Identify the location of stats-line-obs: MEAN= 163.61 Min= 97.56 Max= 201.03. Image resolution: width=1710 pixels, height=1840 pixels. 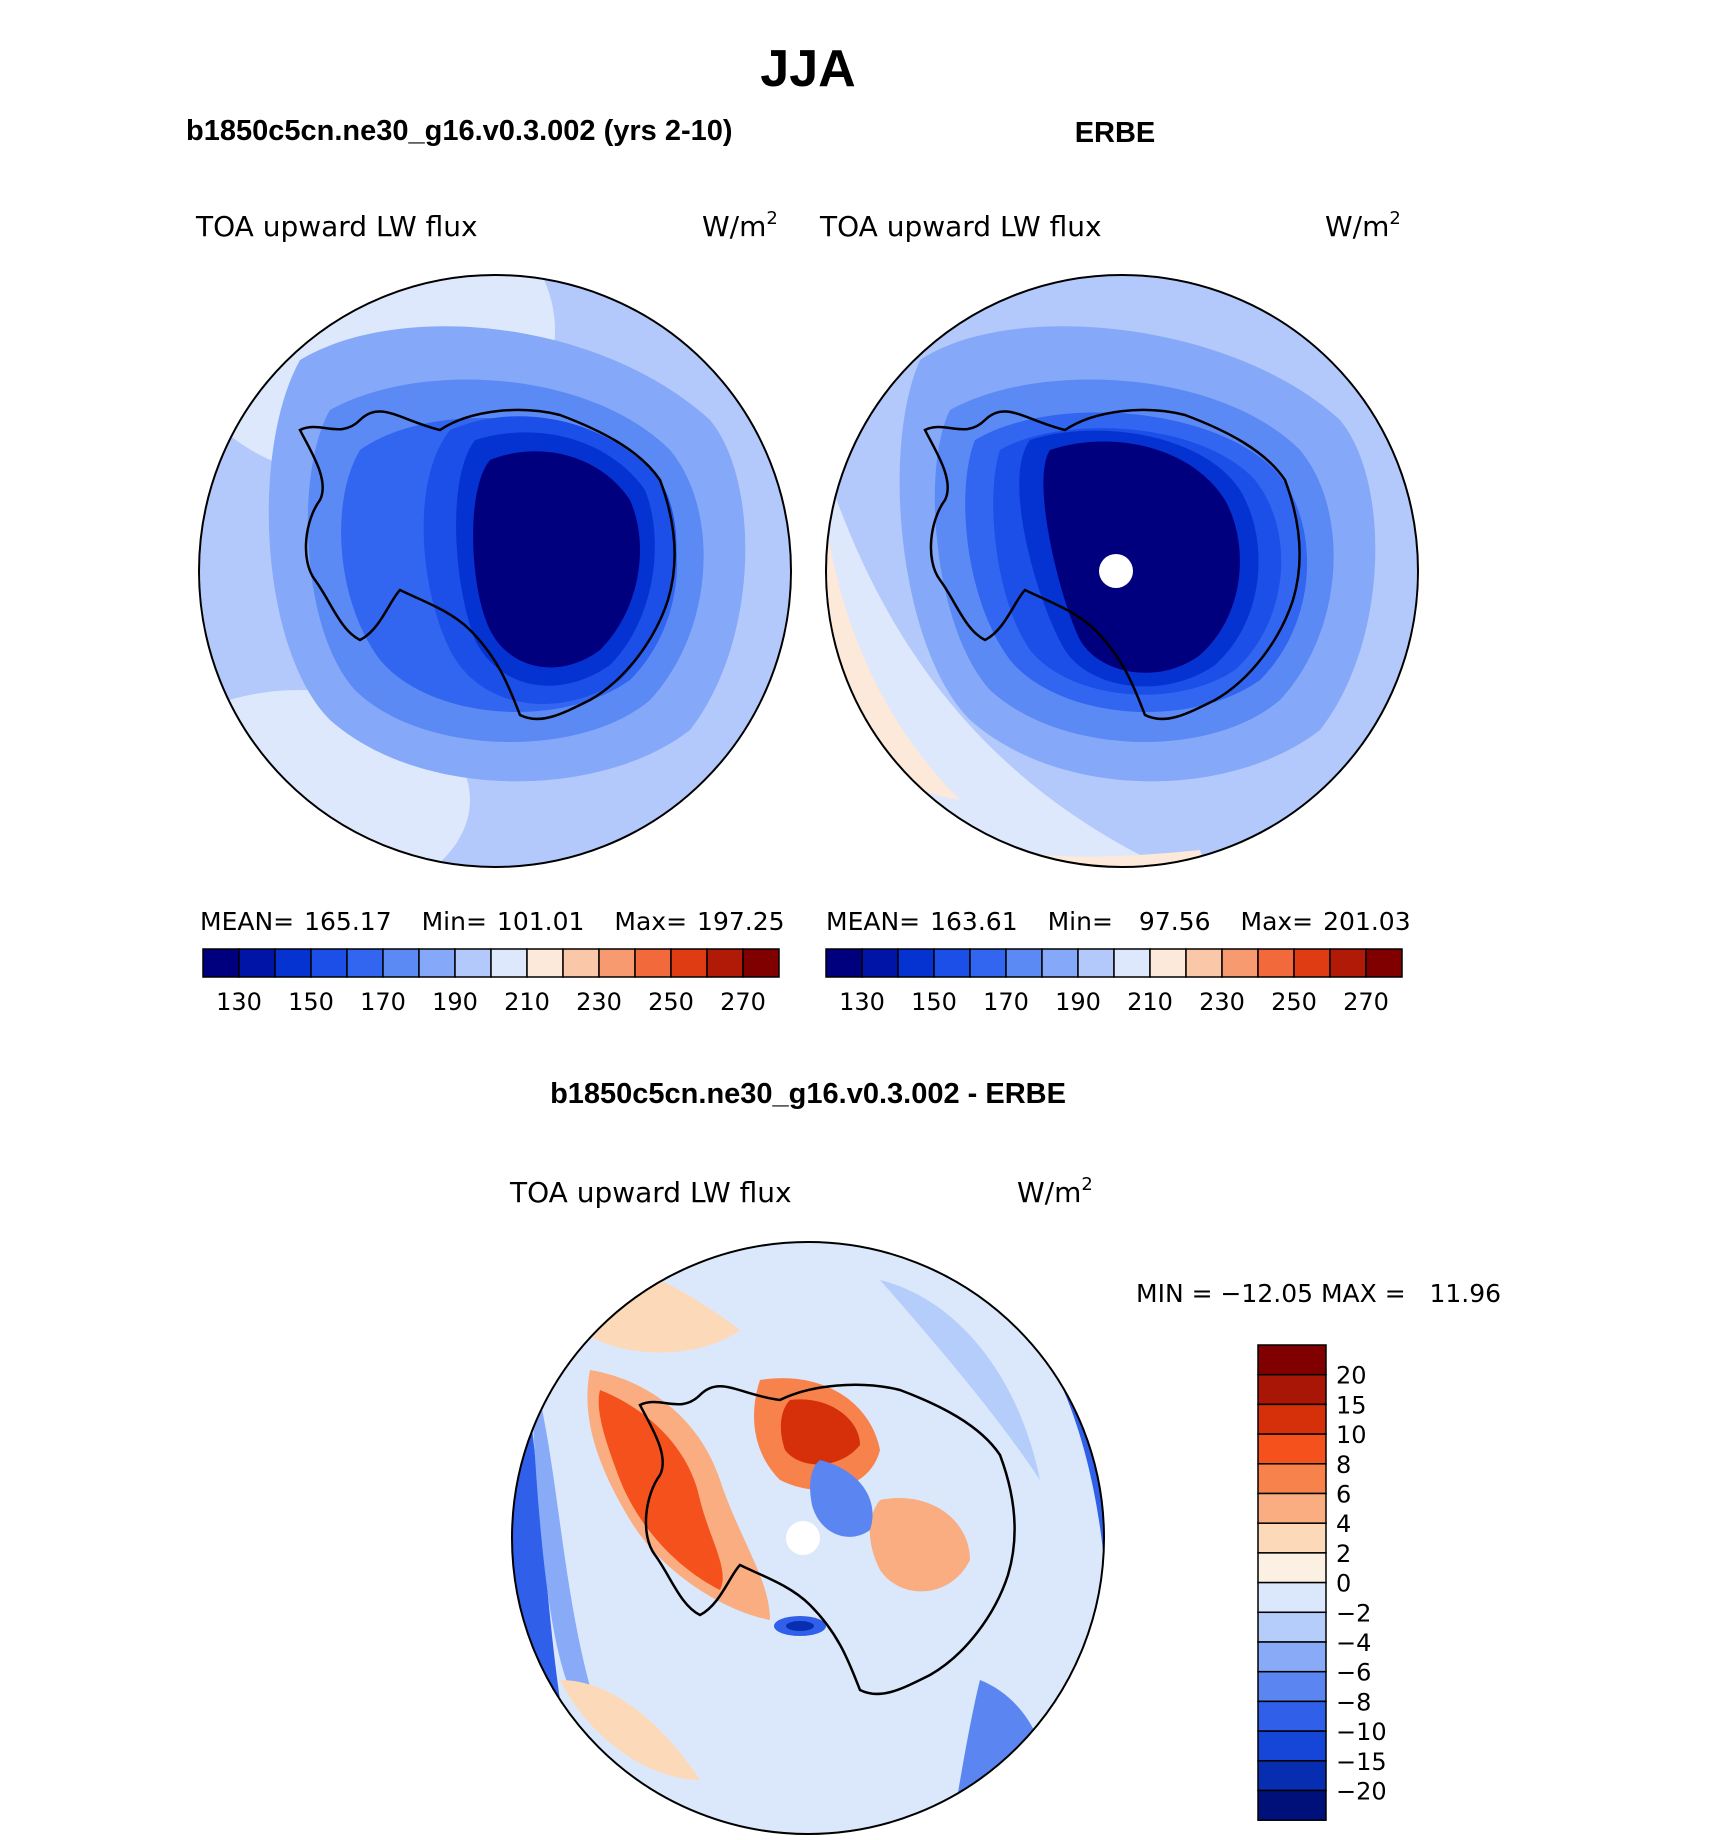
(1118, 921).